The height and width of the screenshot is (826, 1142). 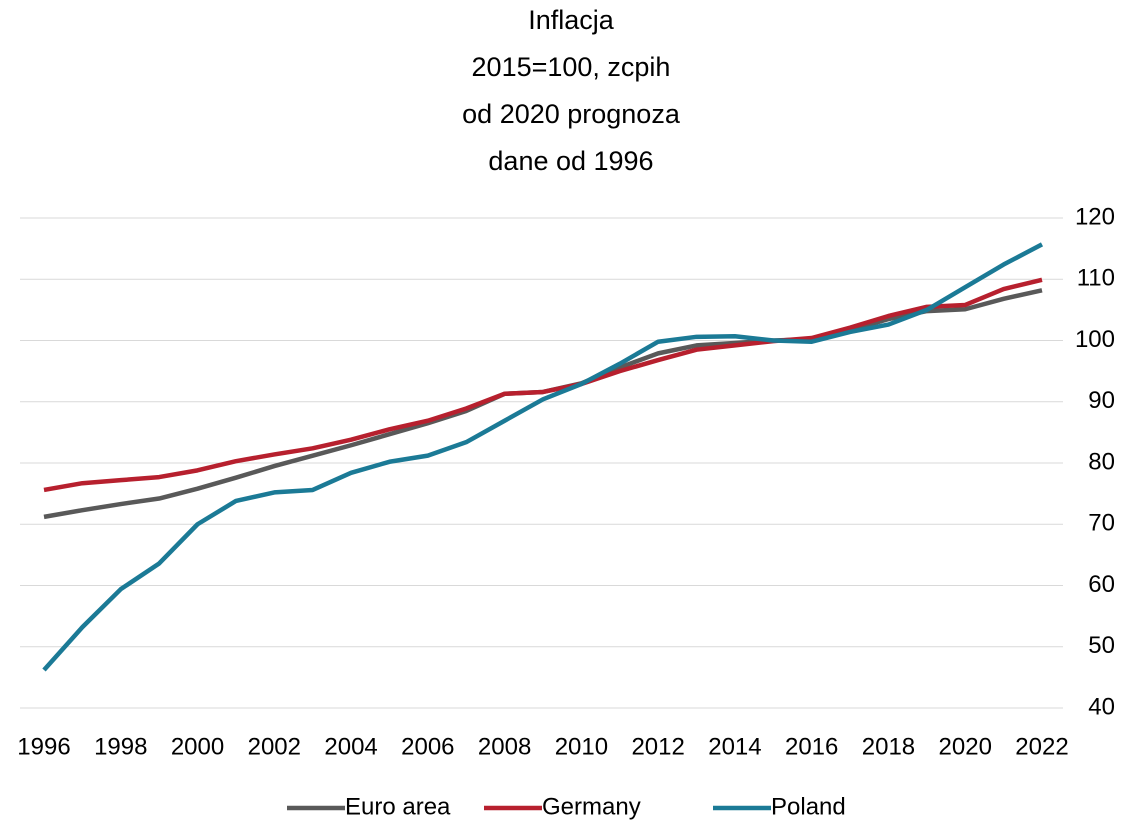 I want to click on x-tick-label: 2014, so click(x=734, y=746).